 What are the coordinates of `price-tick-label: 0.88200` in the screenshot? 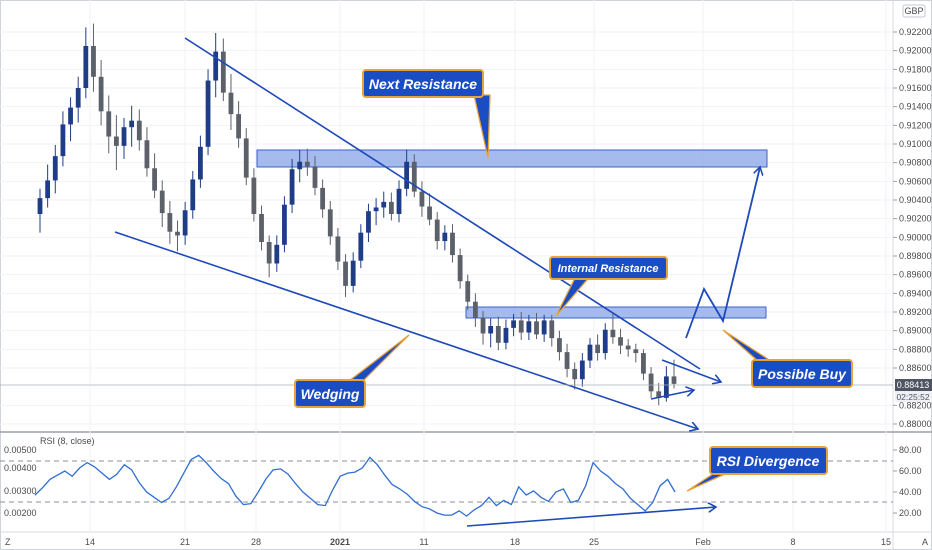 It's located at (915, 405).